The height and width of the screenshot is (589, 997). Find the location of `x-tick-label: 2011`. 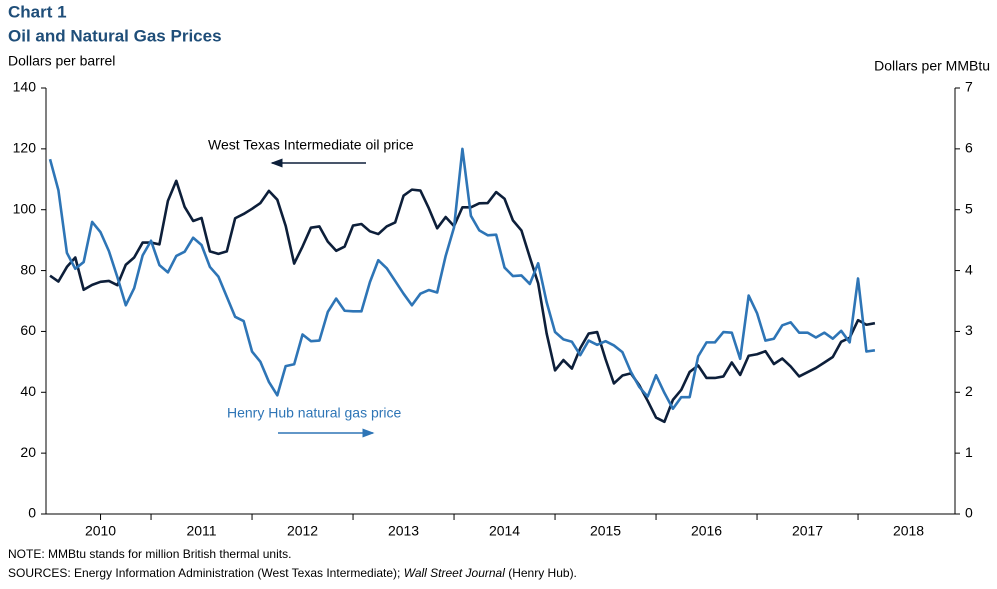

x-tick-label: 2011 is located at coordinates (201, 531).